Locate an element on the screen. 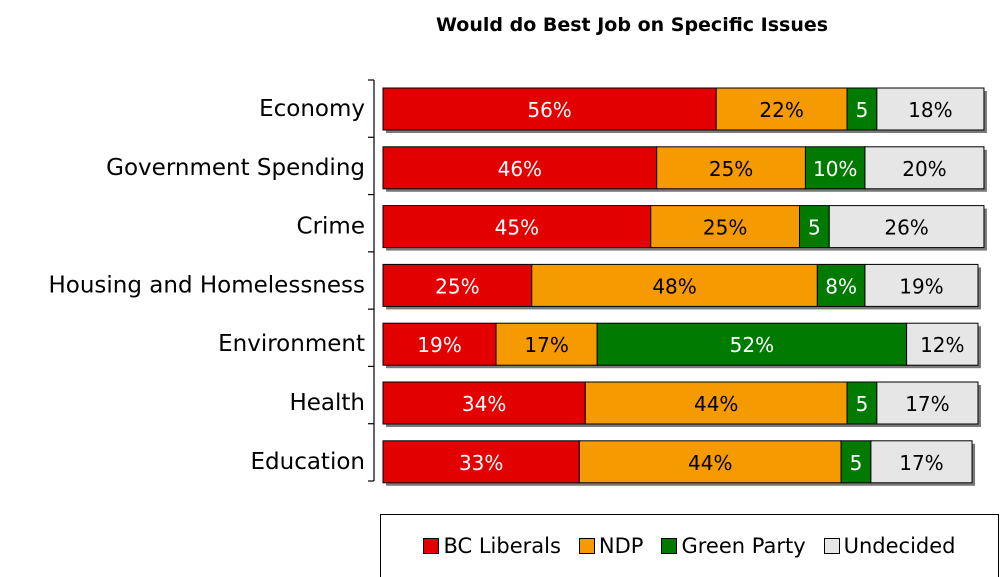 This screenshot has height=577, width=1000. category-label: Health is located at coordinates (327, 403).